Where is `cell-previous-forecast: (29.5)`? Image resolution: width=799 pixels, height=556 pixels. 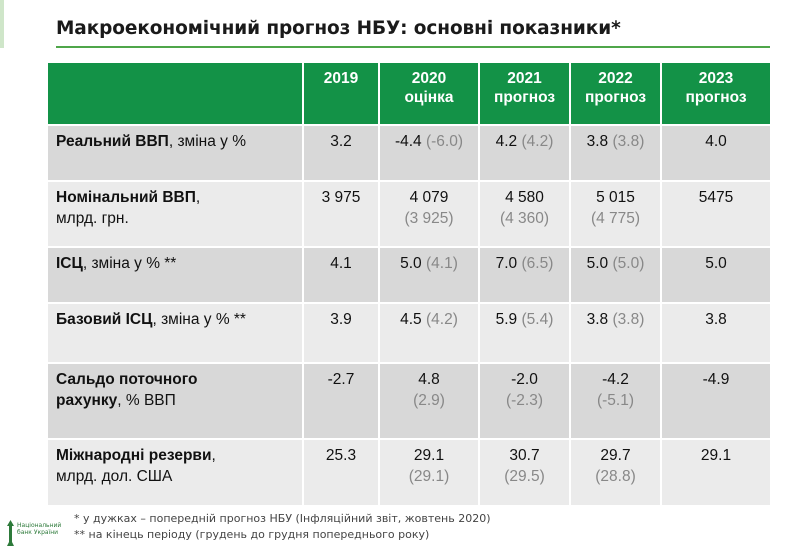
cell-previous-forecast: (29.5) is located at coordinates (524, 476).